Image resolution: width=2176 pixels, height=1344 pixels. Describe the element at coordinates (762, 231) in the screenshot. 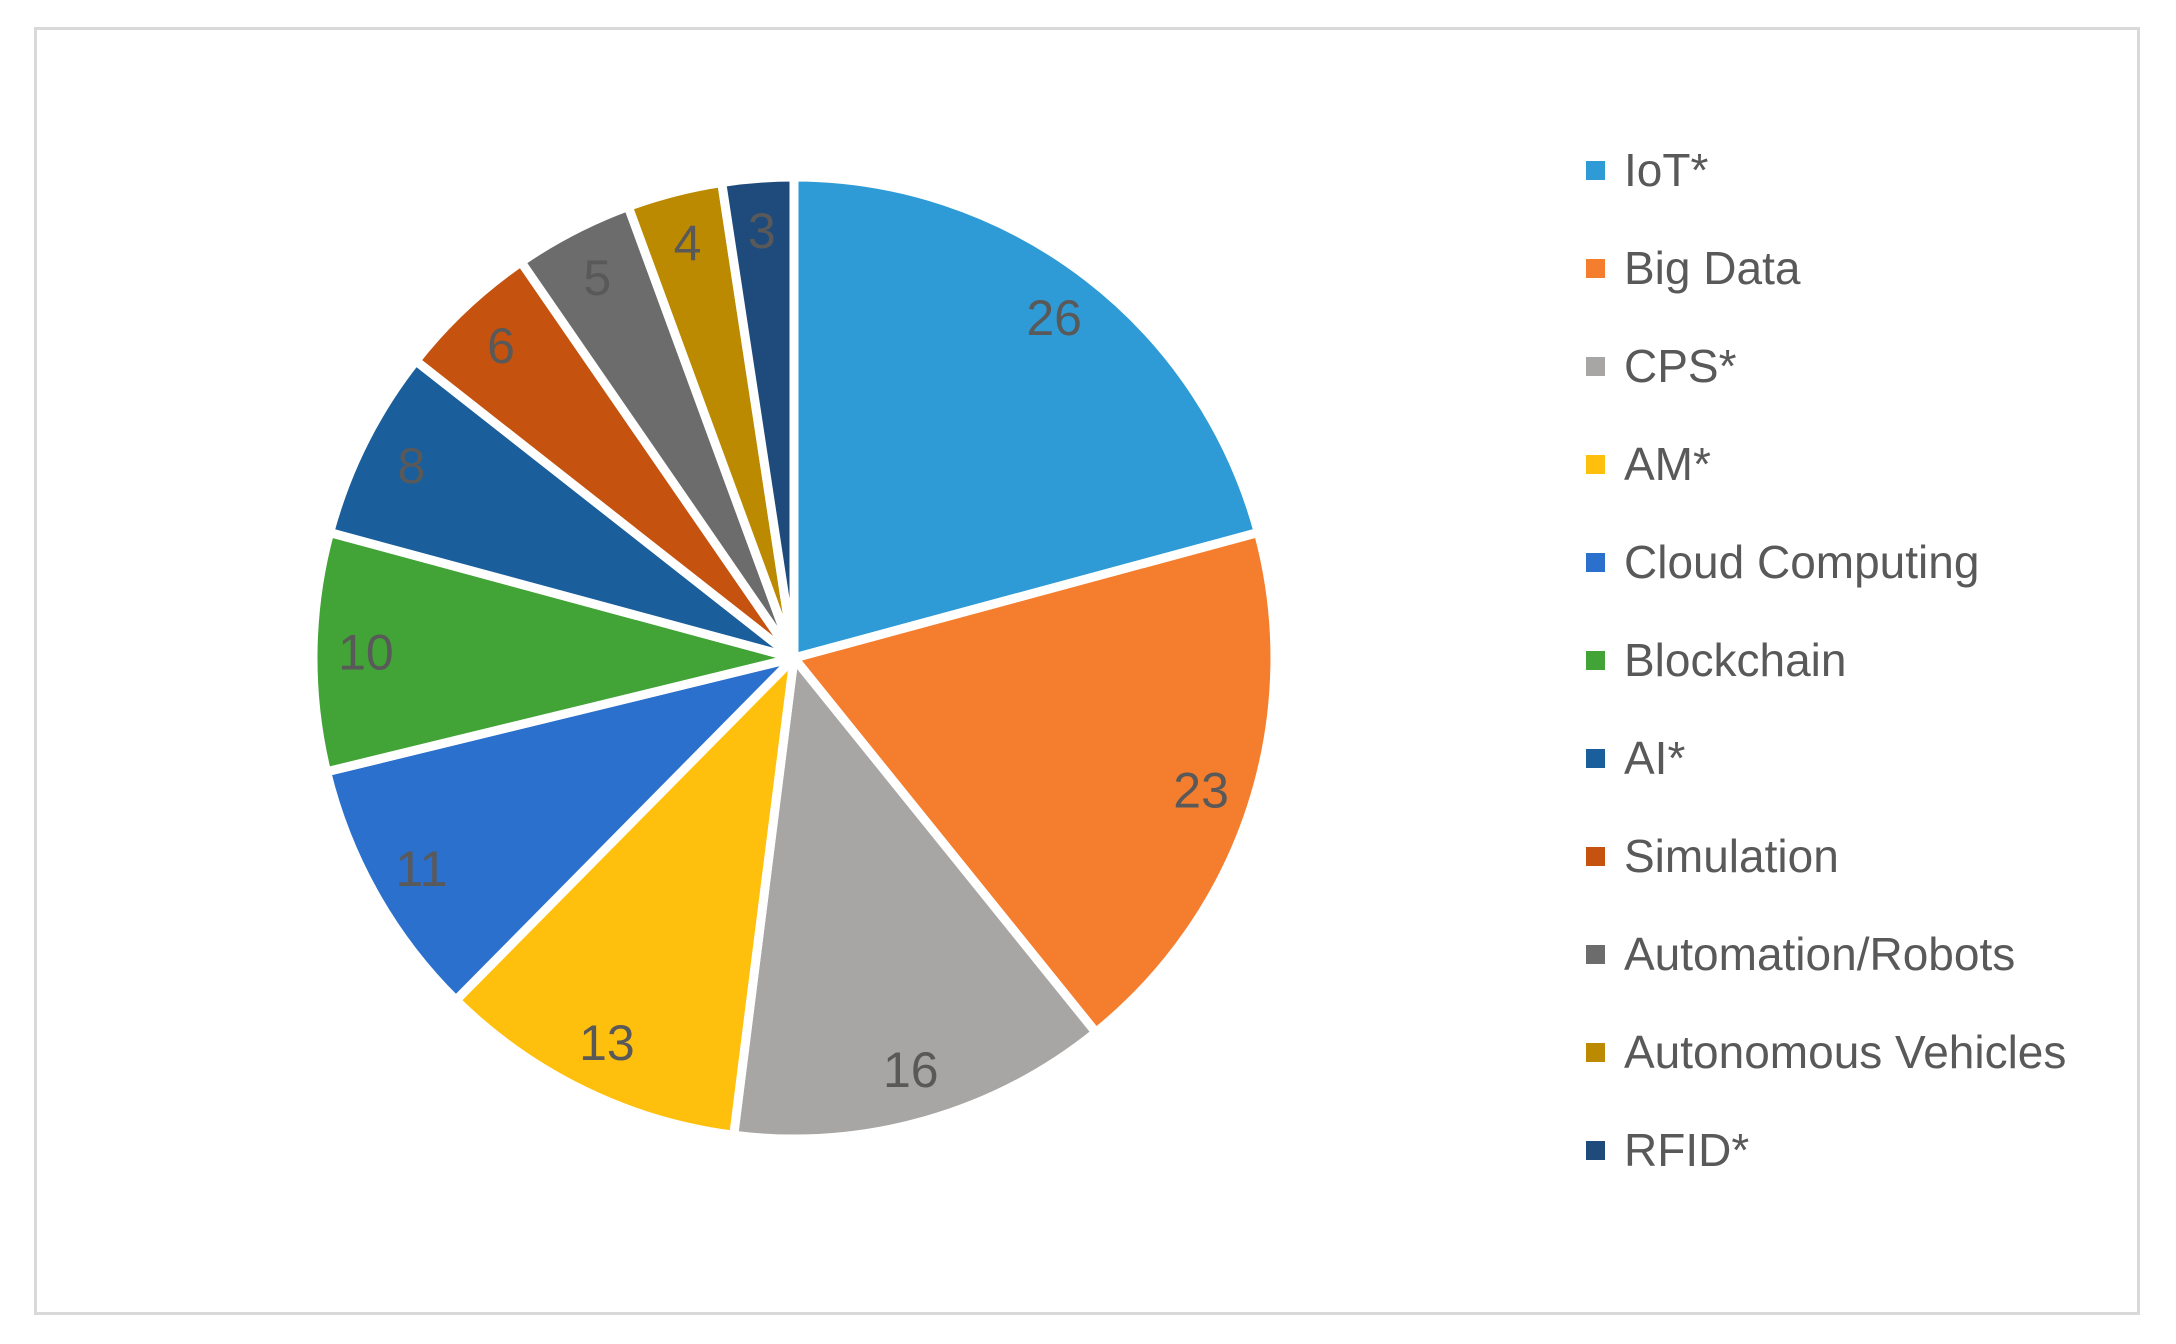

I see `pie-label-rfid: 3` at that location.